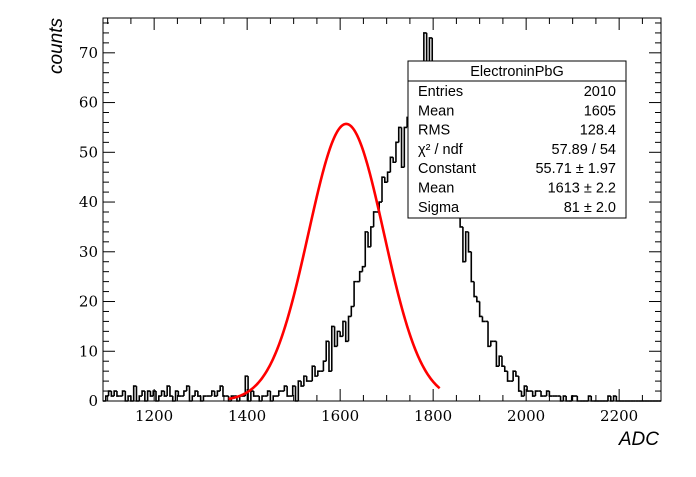 This screenshot has height=477, width=696. Describe the element at coordinates (598, 131) in the screenshot. I see `stats-value: 128.4` at that location.